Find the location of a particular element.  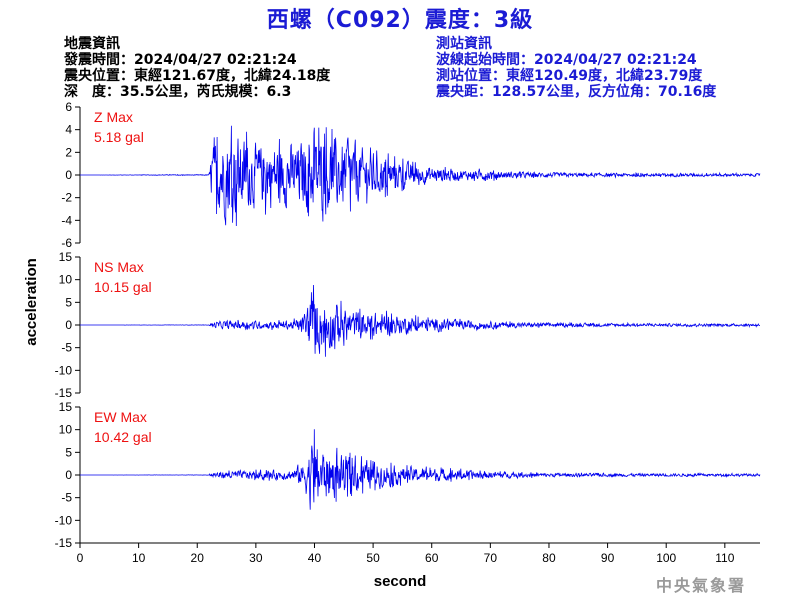

waveform-ns is located at coordinates (420, 320).